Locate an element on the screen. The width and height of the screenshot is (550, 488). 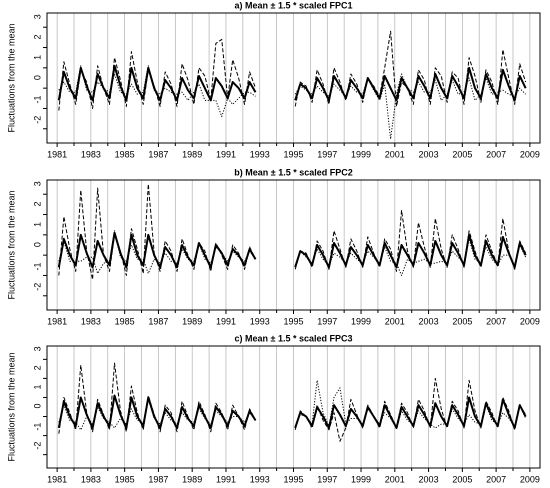
panel-title: c) Mean ± 1.5 * scaled FPC3 is located at coordinates (294, 338).